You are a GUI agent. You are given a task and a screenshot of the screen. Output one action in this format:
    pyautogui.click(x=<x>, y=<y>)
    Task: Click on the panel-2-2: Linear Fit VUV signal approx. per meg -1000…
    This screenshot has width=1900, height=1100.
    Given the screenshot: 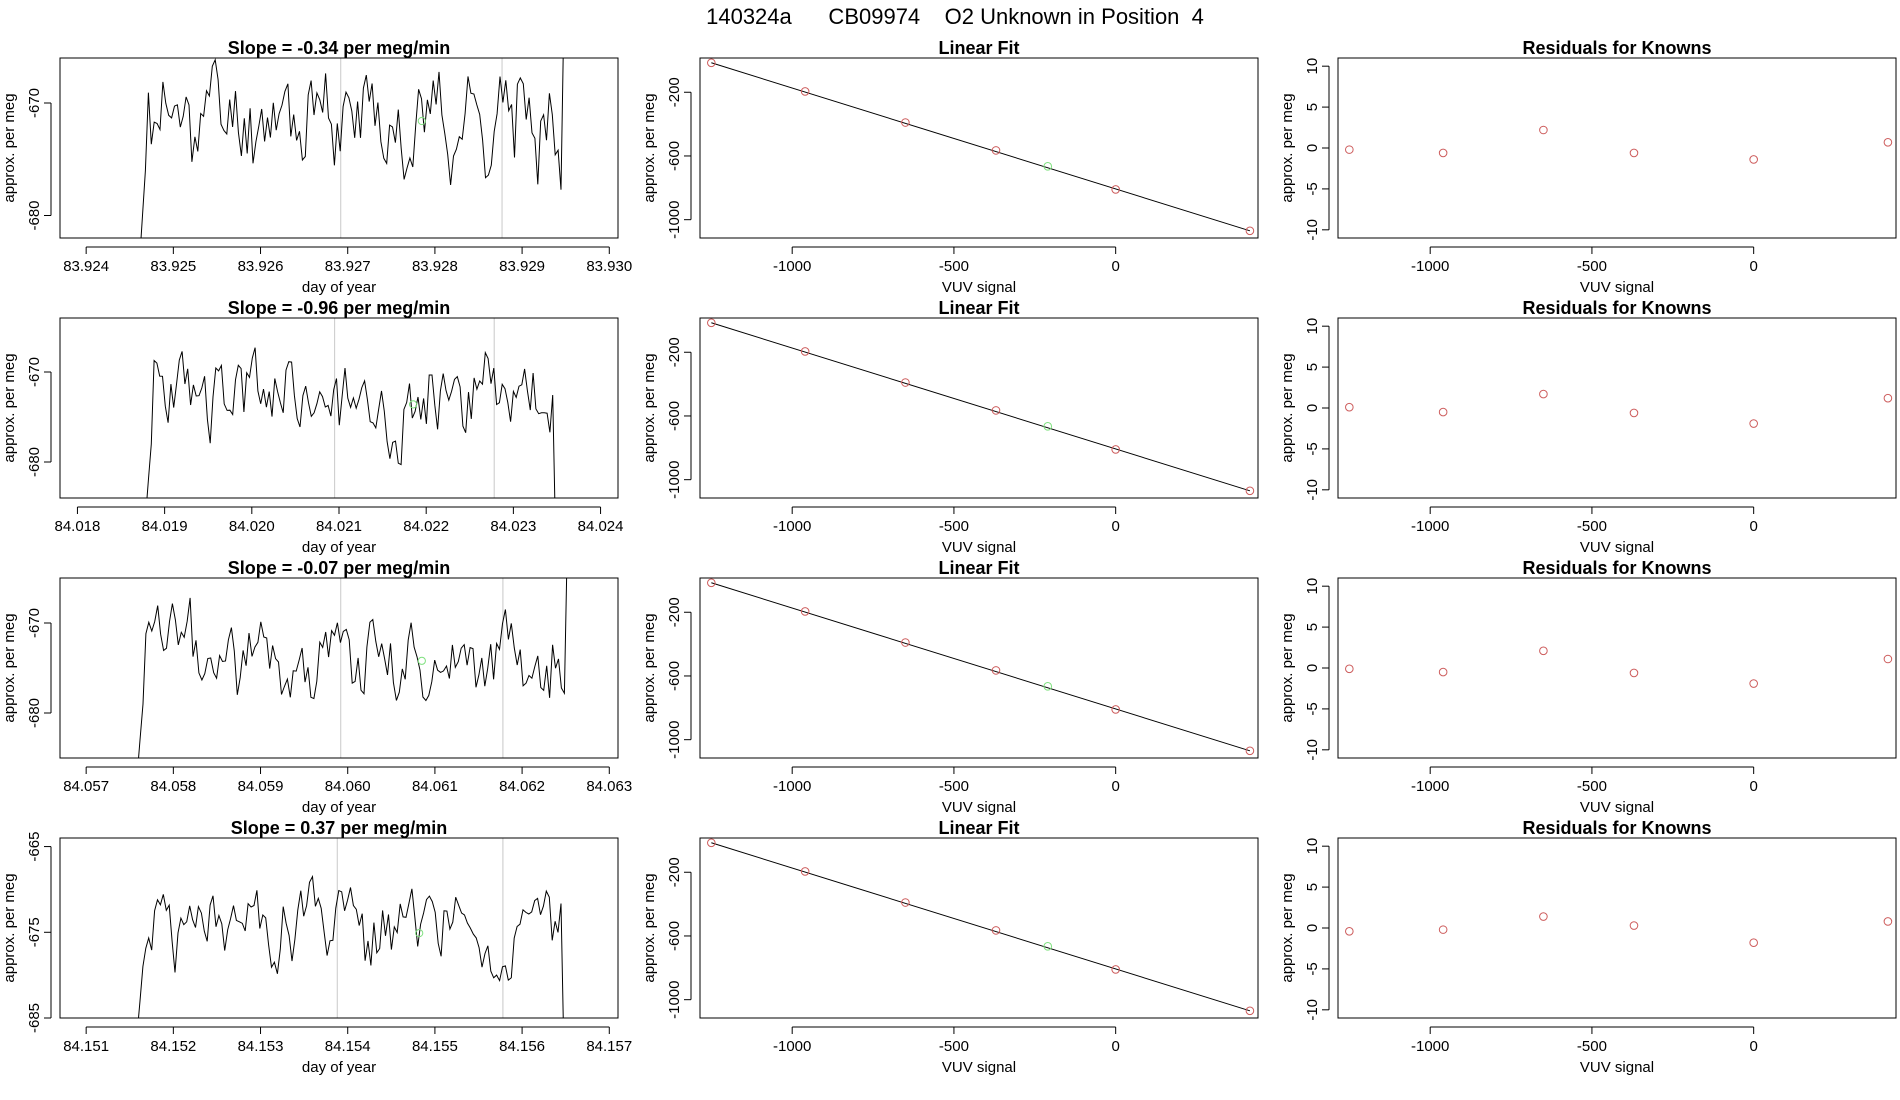 What is the action you would take?
    pyautogui.click(x=950, y=427)
    